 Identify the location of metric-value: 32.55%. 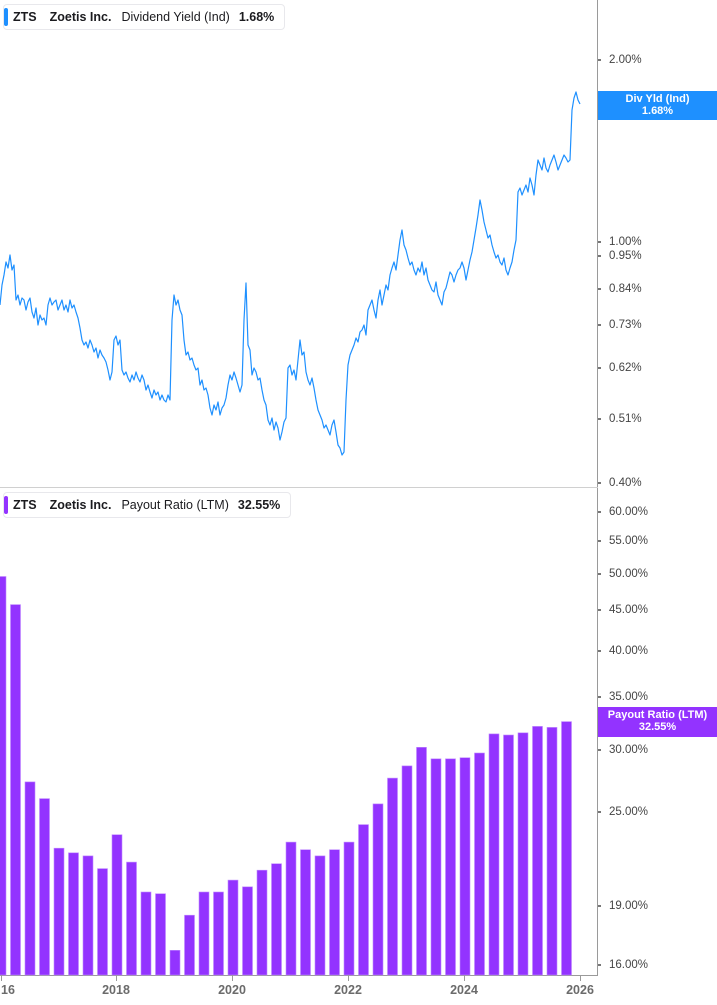
(259, 505).